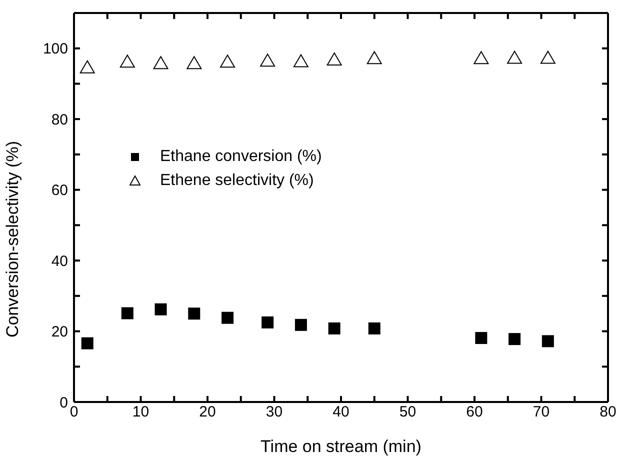  What do you see at coordinates (237, 181) in the screenshot?
I see `legend-label: Ethene selectivity (%)` at bounding box center [237, 181].